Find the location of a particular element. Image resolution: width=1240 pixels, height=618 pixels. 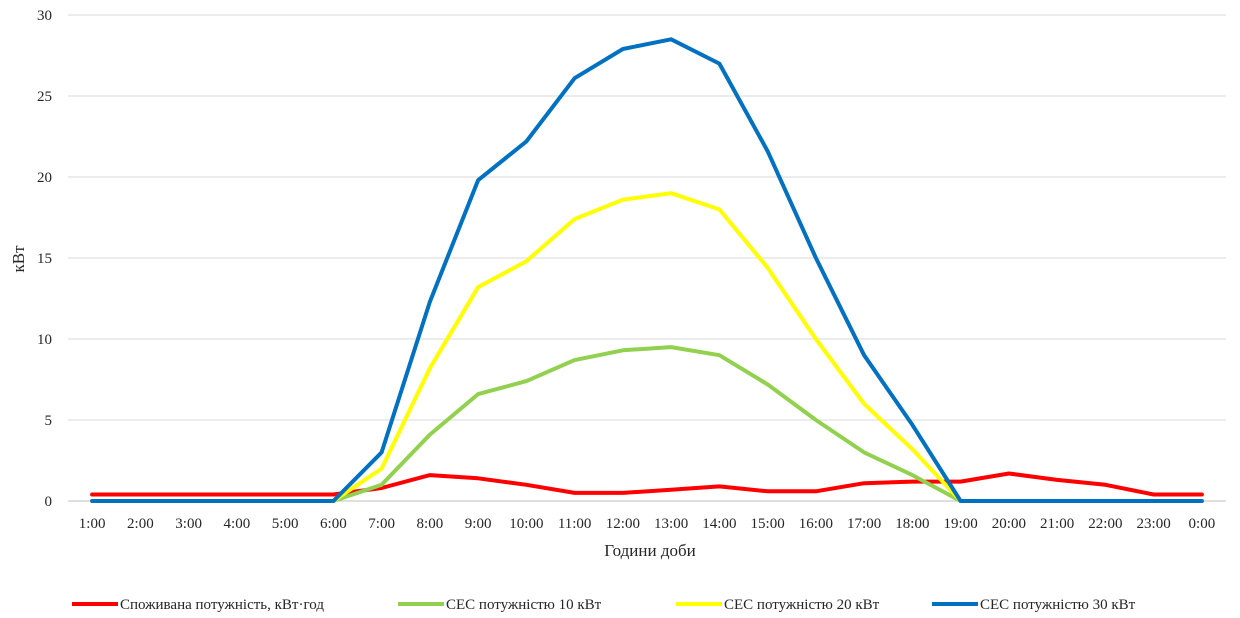

x-tick-label: 4:00 is located at coordinates (237, 524).